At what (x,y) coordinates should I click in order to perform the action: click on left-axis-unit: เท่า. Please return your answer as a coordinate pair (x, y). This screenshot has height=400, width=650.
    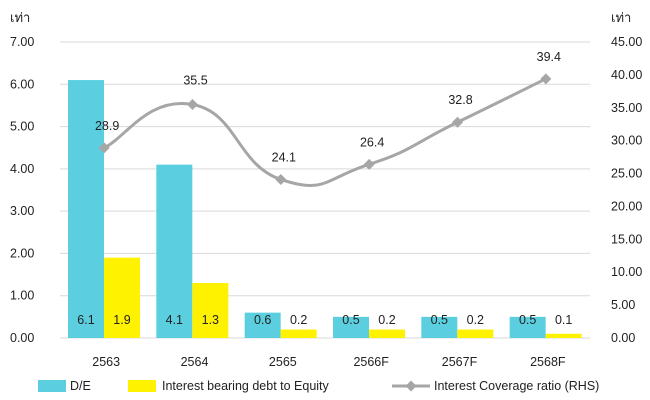
    Looking at the image, I should click on (20, 17).